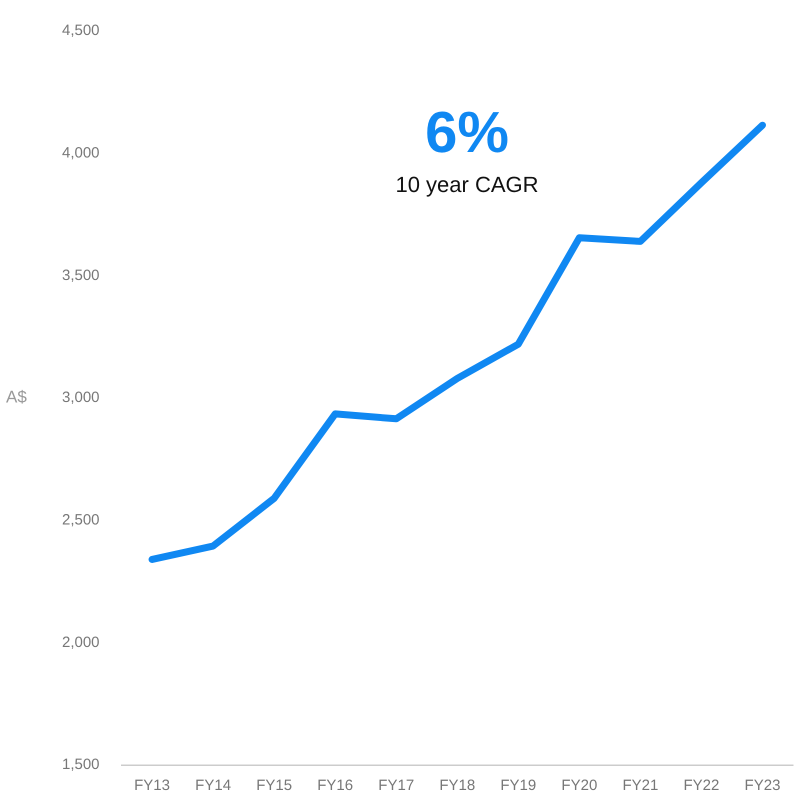  Describe the element at coordinates (81, 275) in the screenshot. I see `y-tick-label: 3,500` at that location.